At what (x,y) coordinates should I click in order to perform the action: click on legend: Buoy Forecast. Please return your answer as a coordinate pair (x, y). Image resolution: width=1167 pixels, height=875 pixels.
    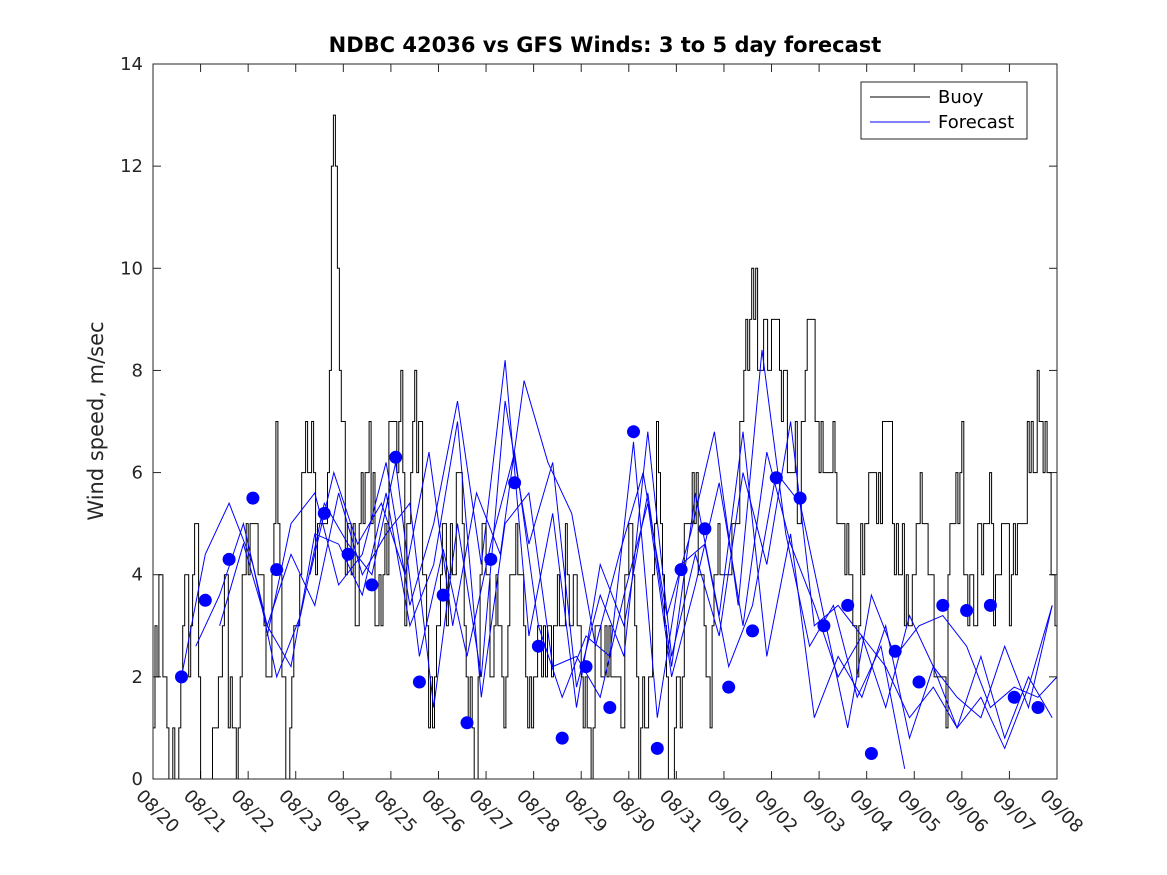
    Looking at the image, I should click on (944, 110).